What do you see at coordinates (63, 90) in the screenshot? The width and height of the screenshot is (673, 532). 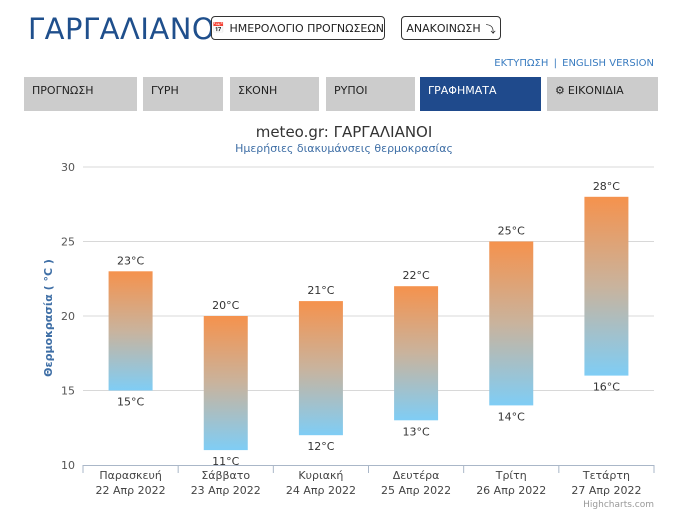 I see `tab-forecast-label: ΠΡΟΓΝΩΣΗ` at bounding box center [63, 90].